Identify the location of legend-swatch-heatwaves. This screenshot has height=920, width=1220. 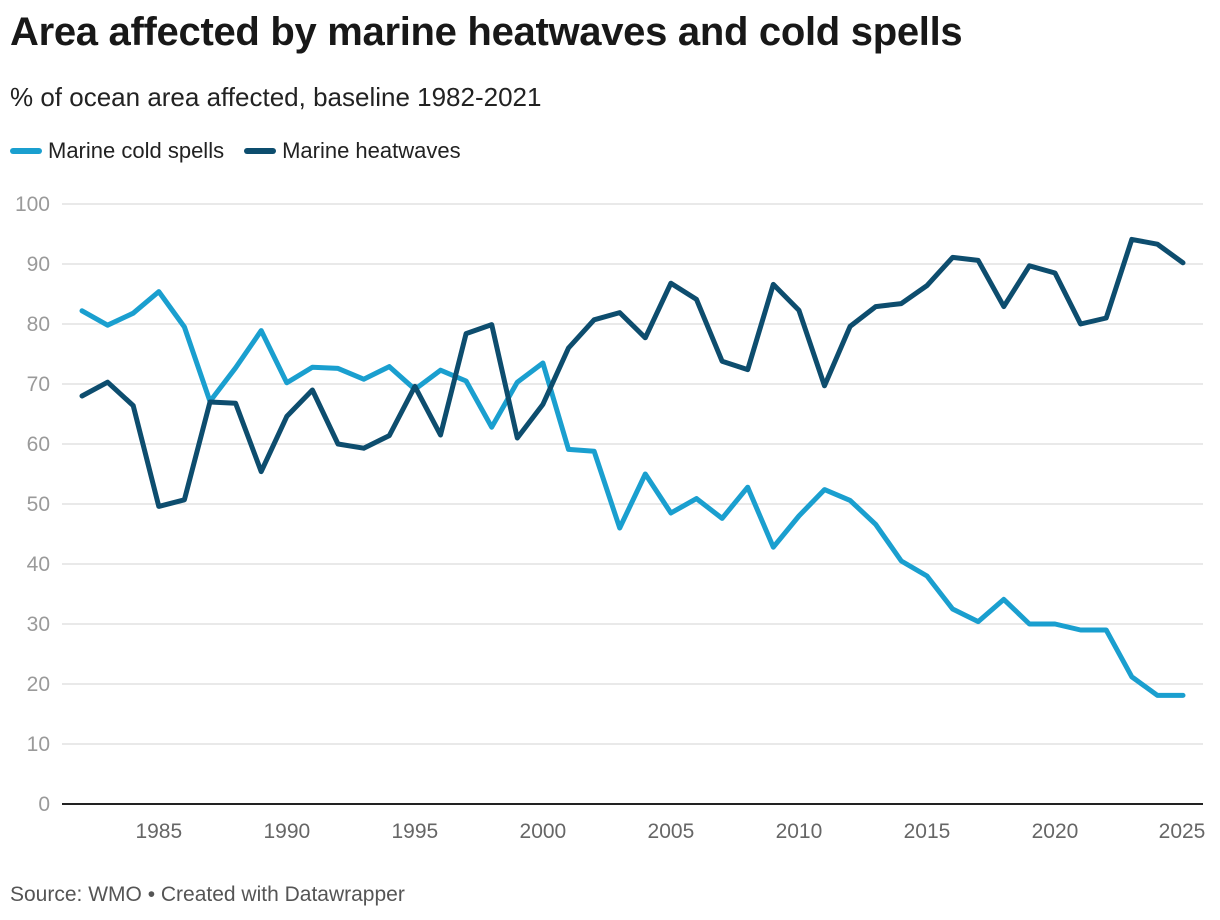
(260, 151).